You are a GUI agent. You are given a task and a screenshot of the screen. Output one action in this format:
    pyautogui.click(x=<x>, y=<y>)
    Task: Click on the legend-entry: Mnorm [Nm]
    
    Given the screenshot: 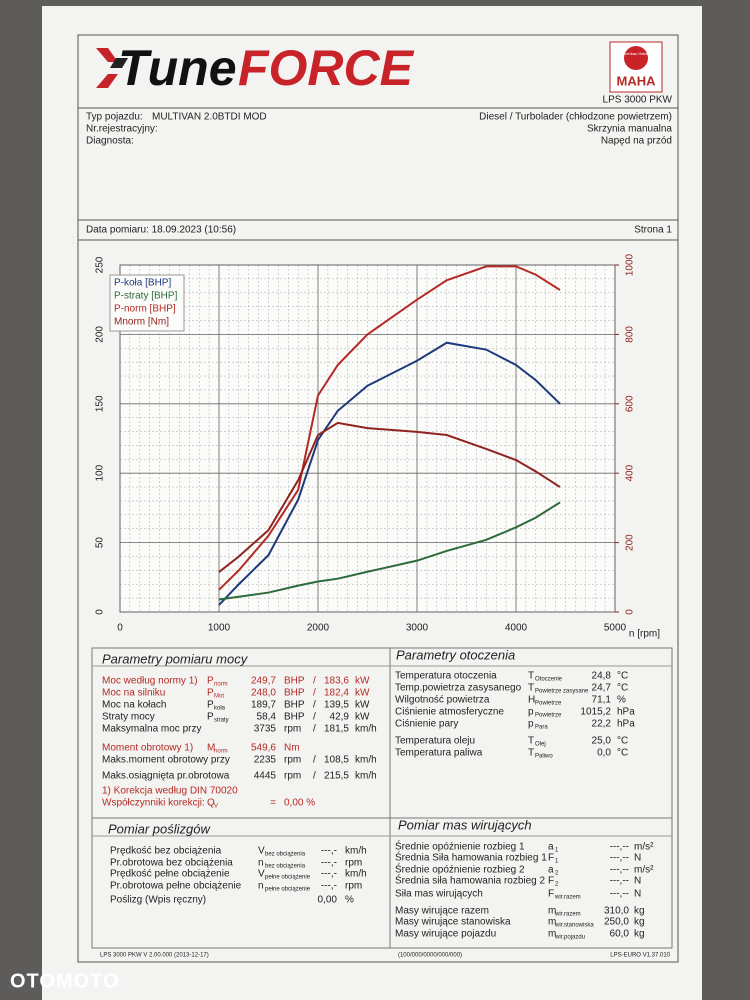 What is the action you would take?
    pyautogui.click(x=141, y=322)
    